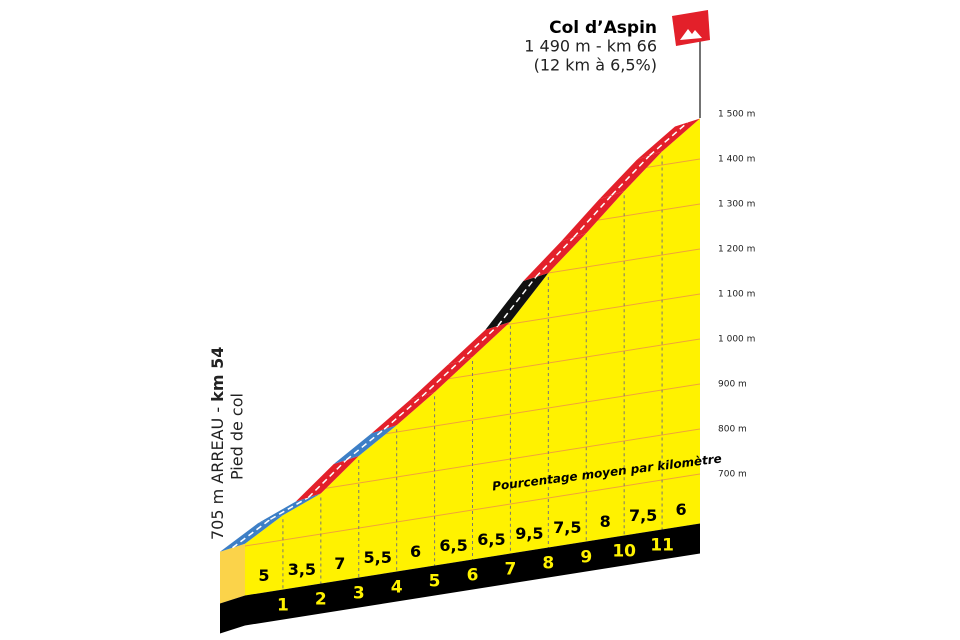 The image size is (960, 640). What do you see at coordinates (603, 28) in the screenshot?
I see `chart-title: Col d’Aspin` at bounding box center [603, 28].